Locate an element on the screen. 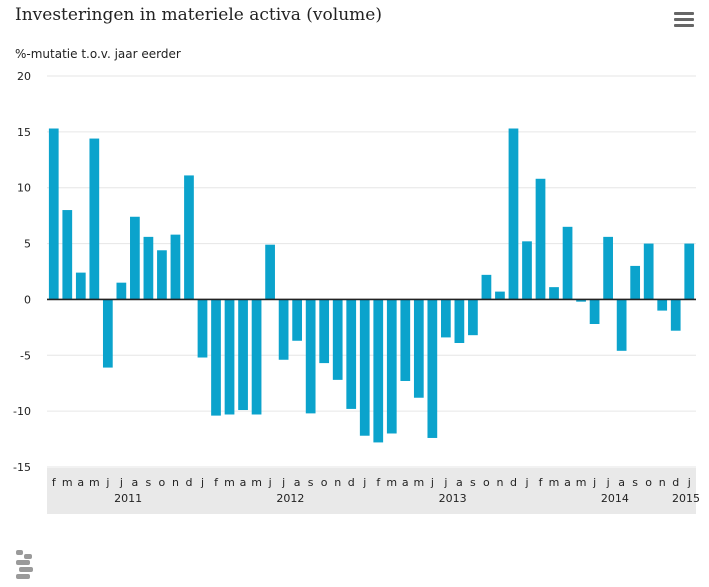  x-year-label: 2013 is located at coordinates (453, 498).